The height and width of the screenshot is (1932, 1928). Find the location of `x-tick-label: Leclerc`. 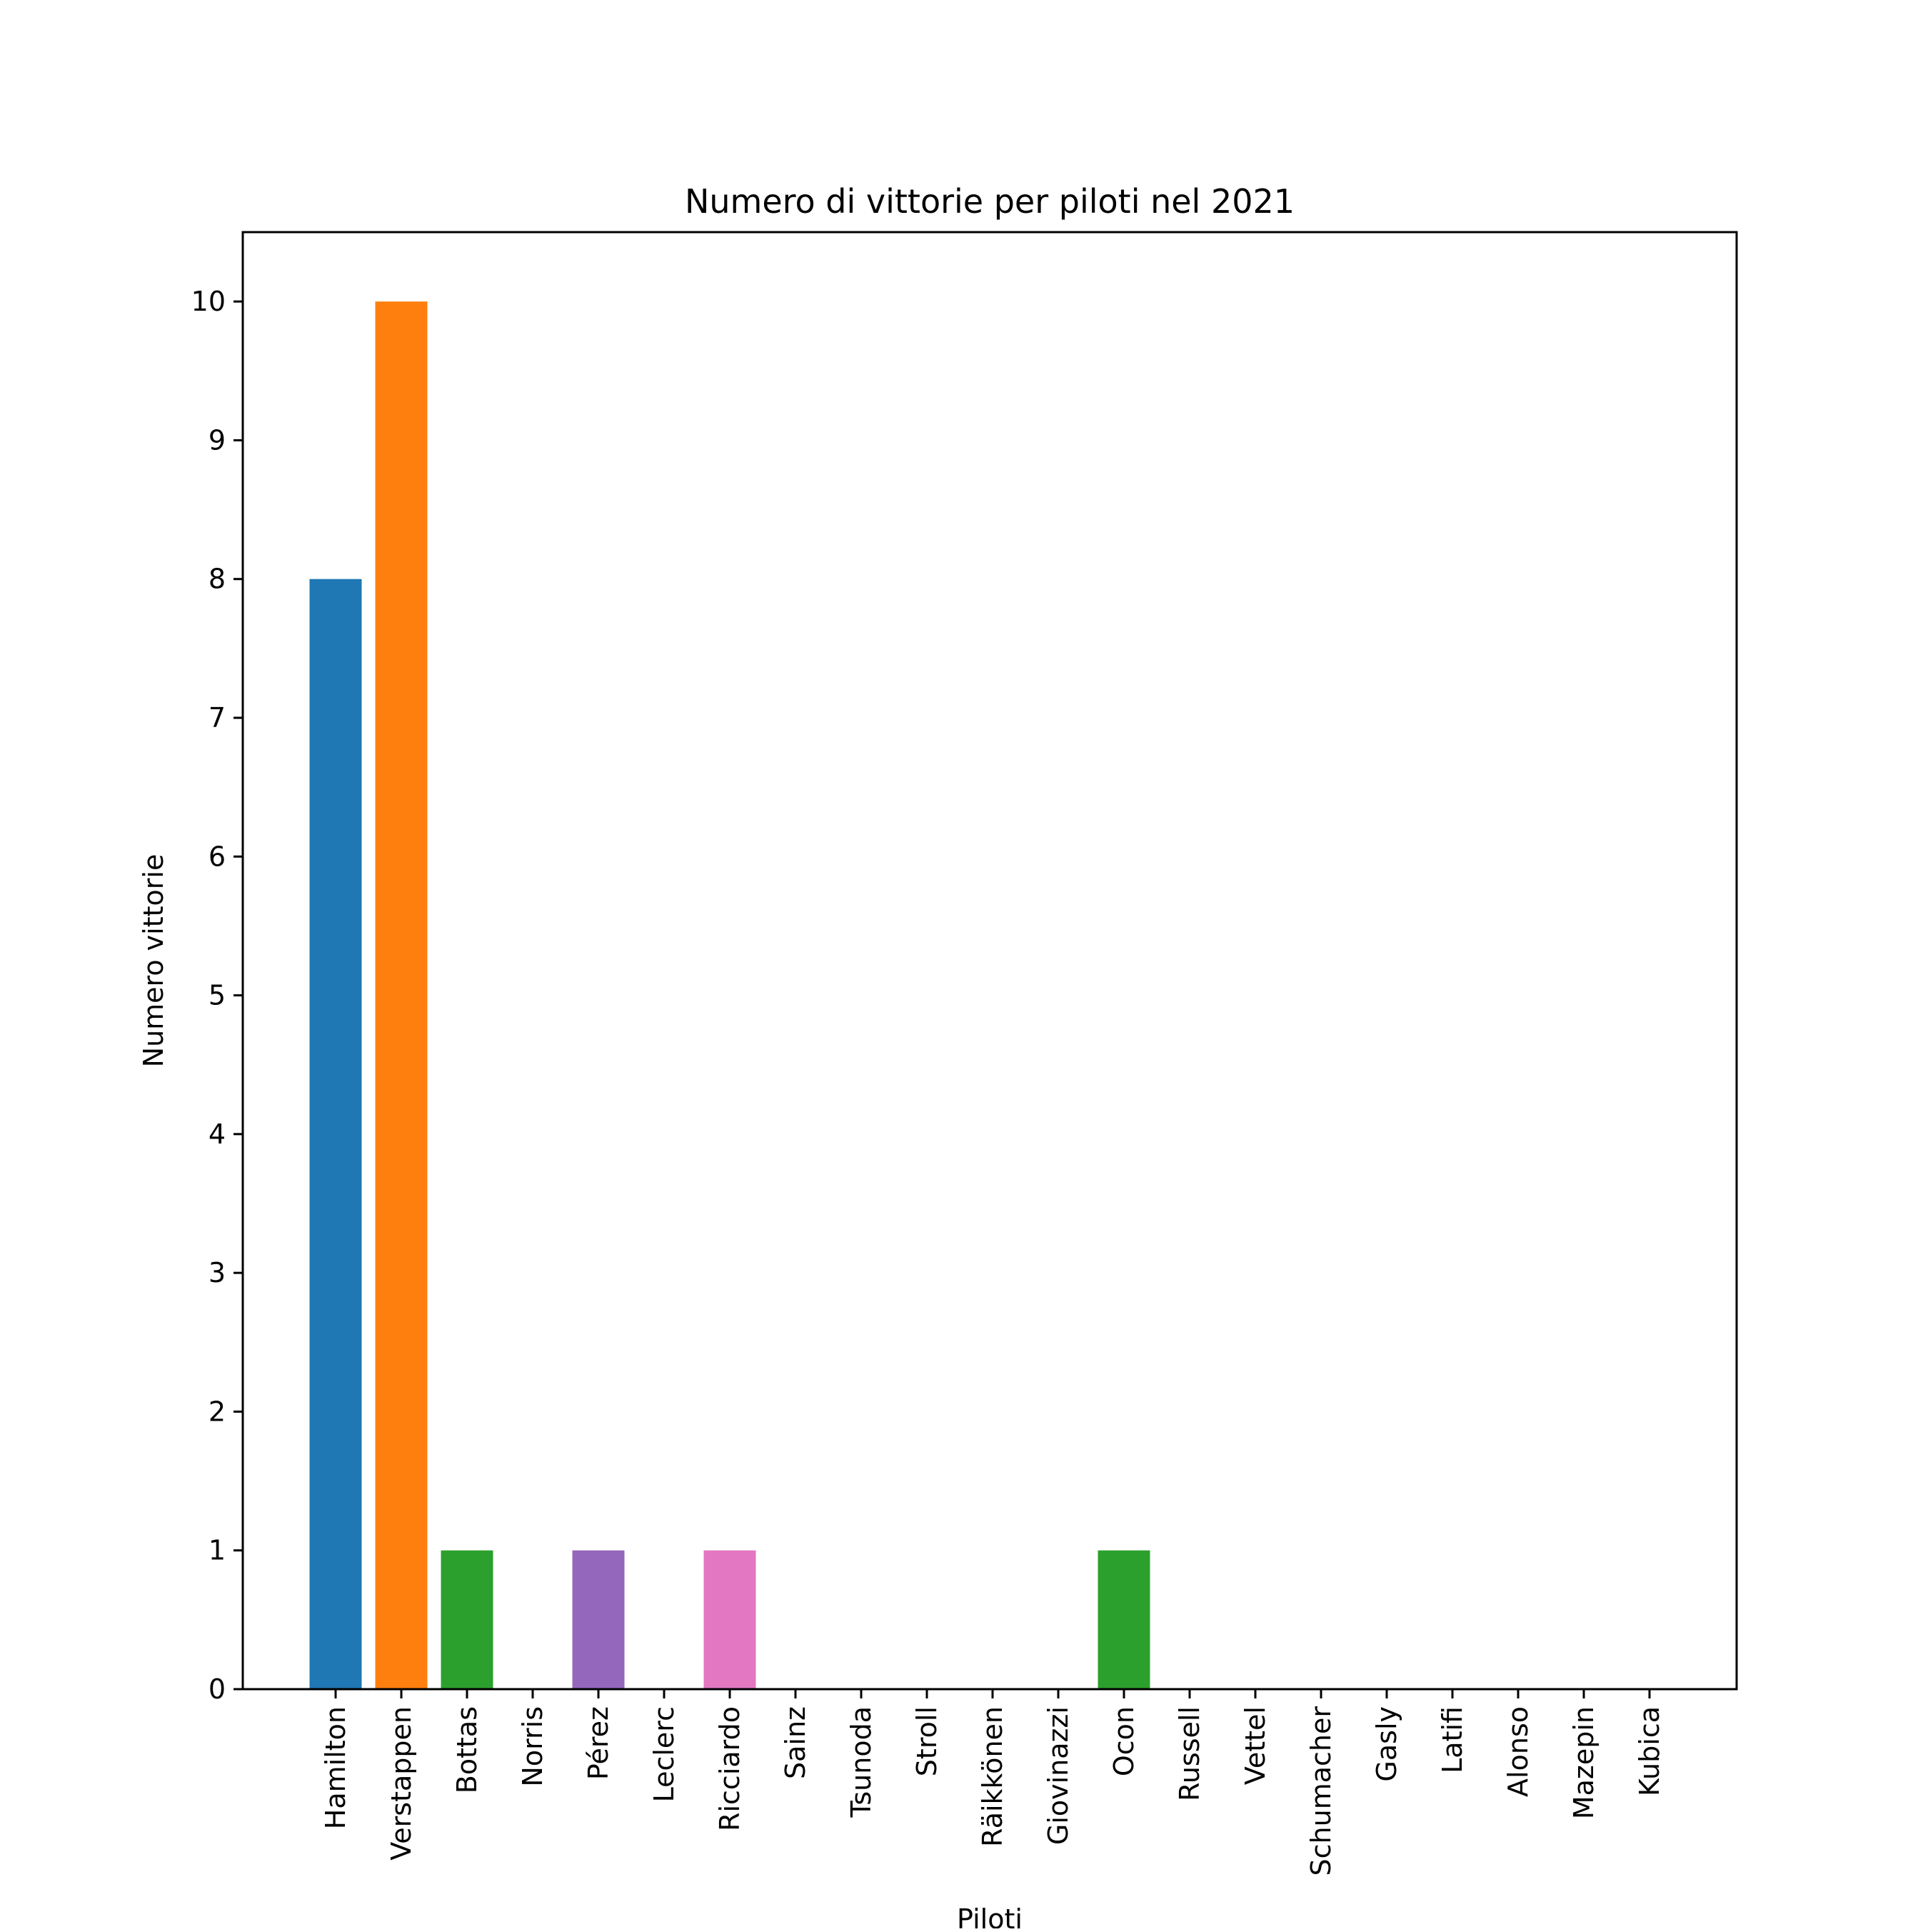

x-tick-label: Leclerc is located at coordinates (664, 1754).